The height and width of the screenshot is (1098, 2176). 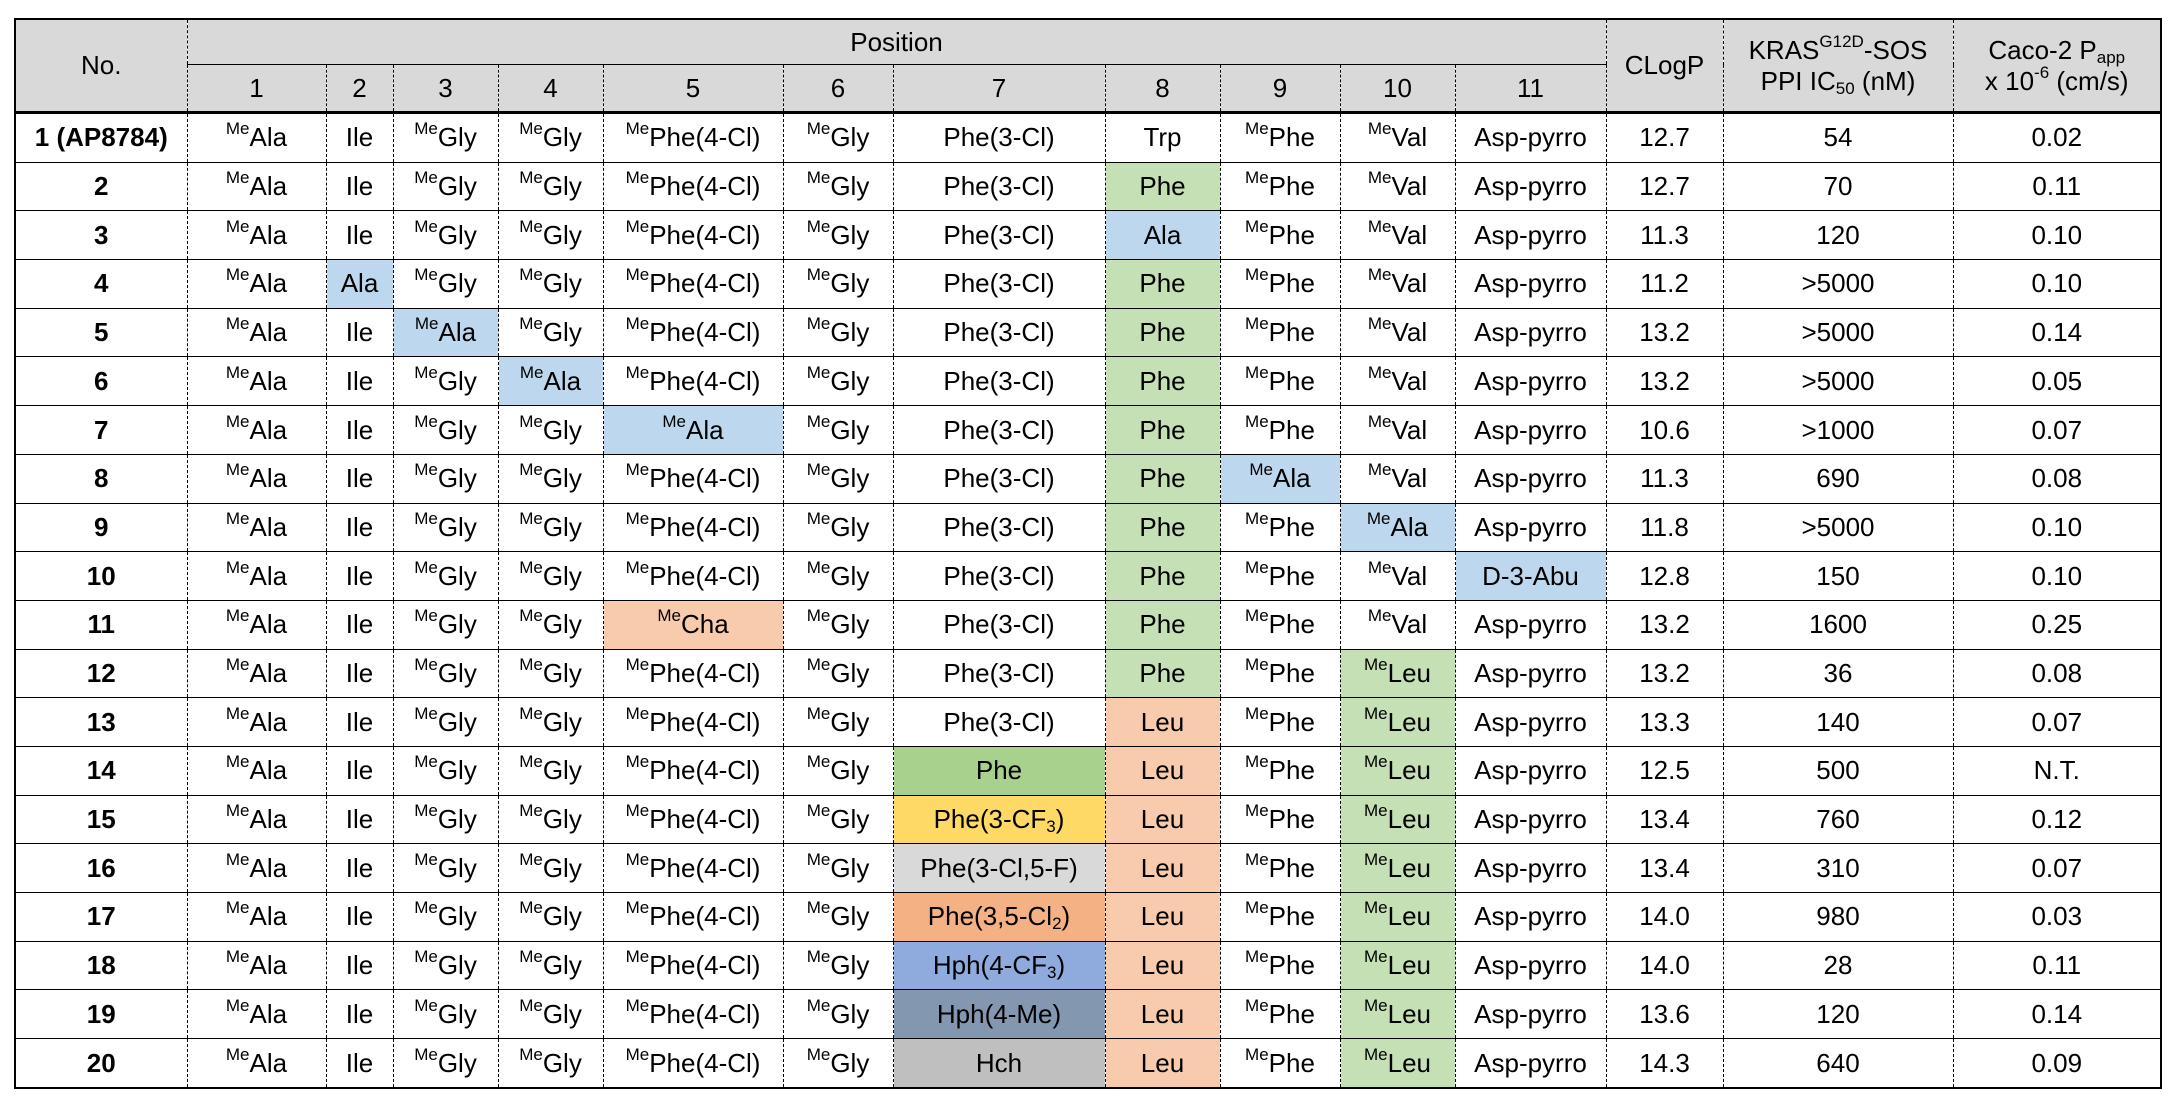 What do you see at coordinates (2057, 1014) in the screenshot?
I see `papp-value: 0.14` at bounding box center [2057, 1014].